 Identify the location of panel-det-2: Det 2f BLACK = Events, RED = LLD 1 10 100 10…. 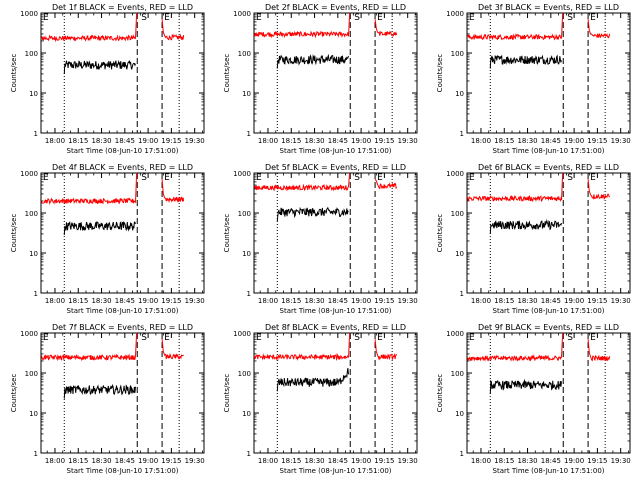
(320, 79).